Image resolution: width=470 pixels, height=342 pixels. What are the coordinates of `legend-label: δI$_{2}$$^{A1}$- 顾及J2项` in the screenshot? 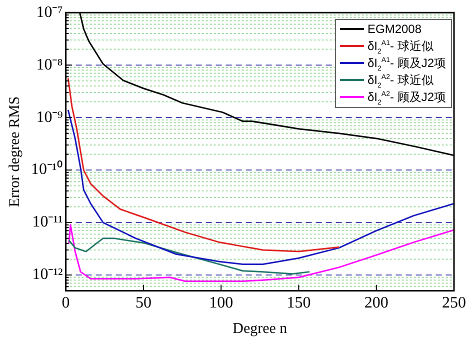 It's located at (407, 63).